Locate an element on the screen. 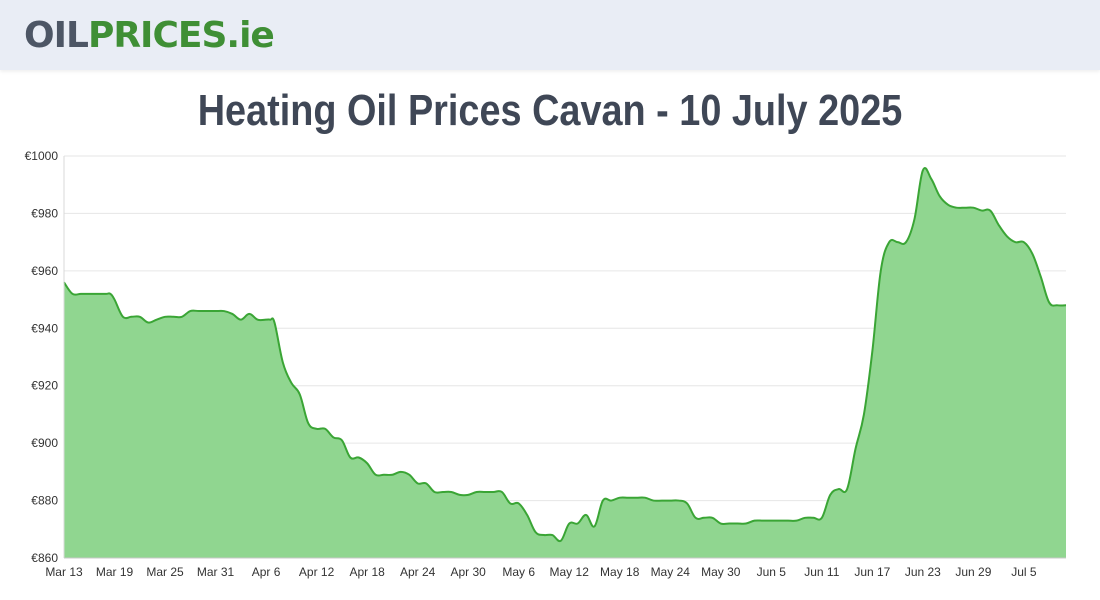 Image resolution: width=1100 pixels, height=600 pixels. x-tick-label: May 30 is located at coordinates (721, 572).